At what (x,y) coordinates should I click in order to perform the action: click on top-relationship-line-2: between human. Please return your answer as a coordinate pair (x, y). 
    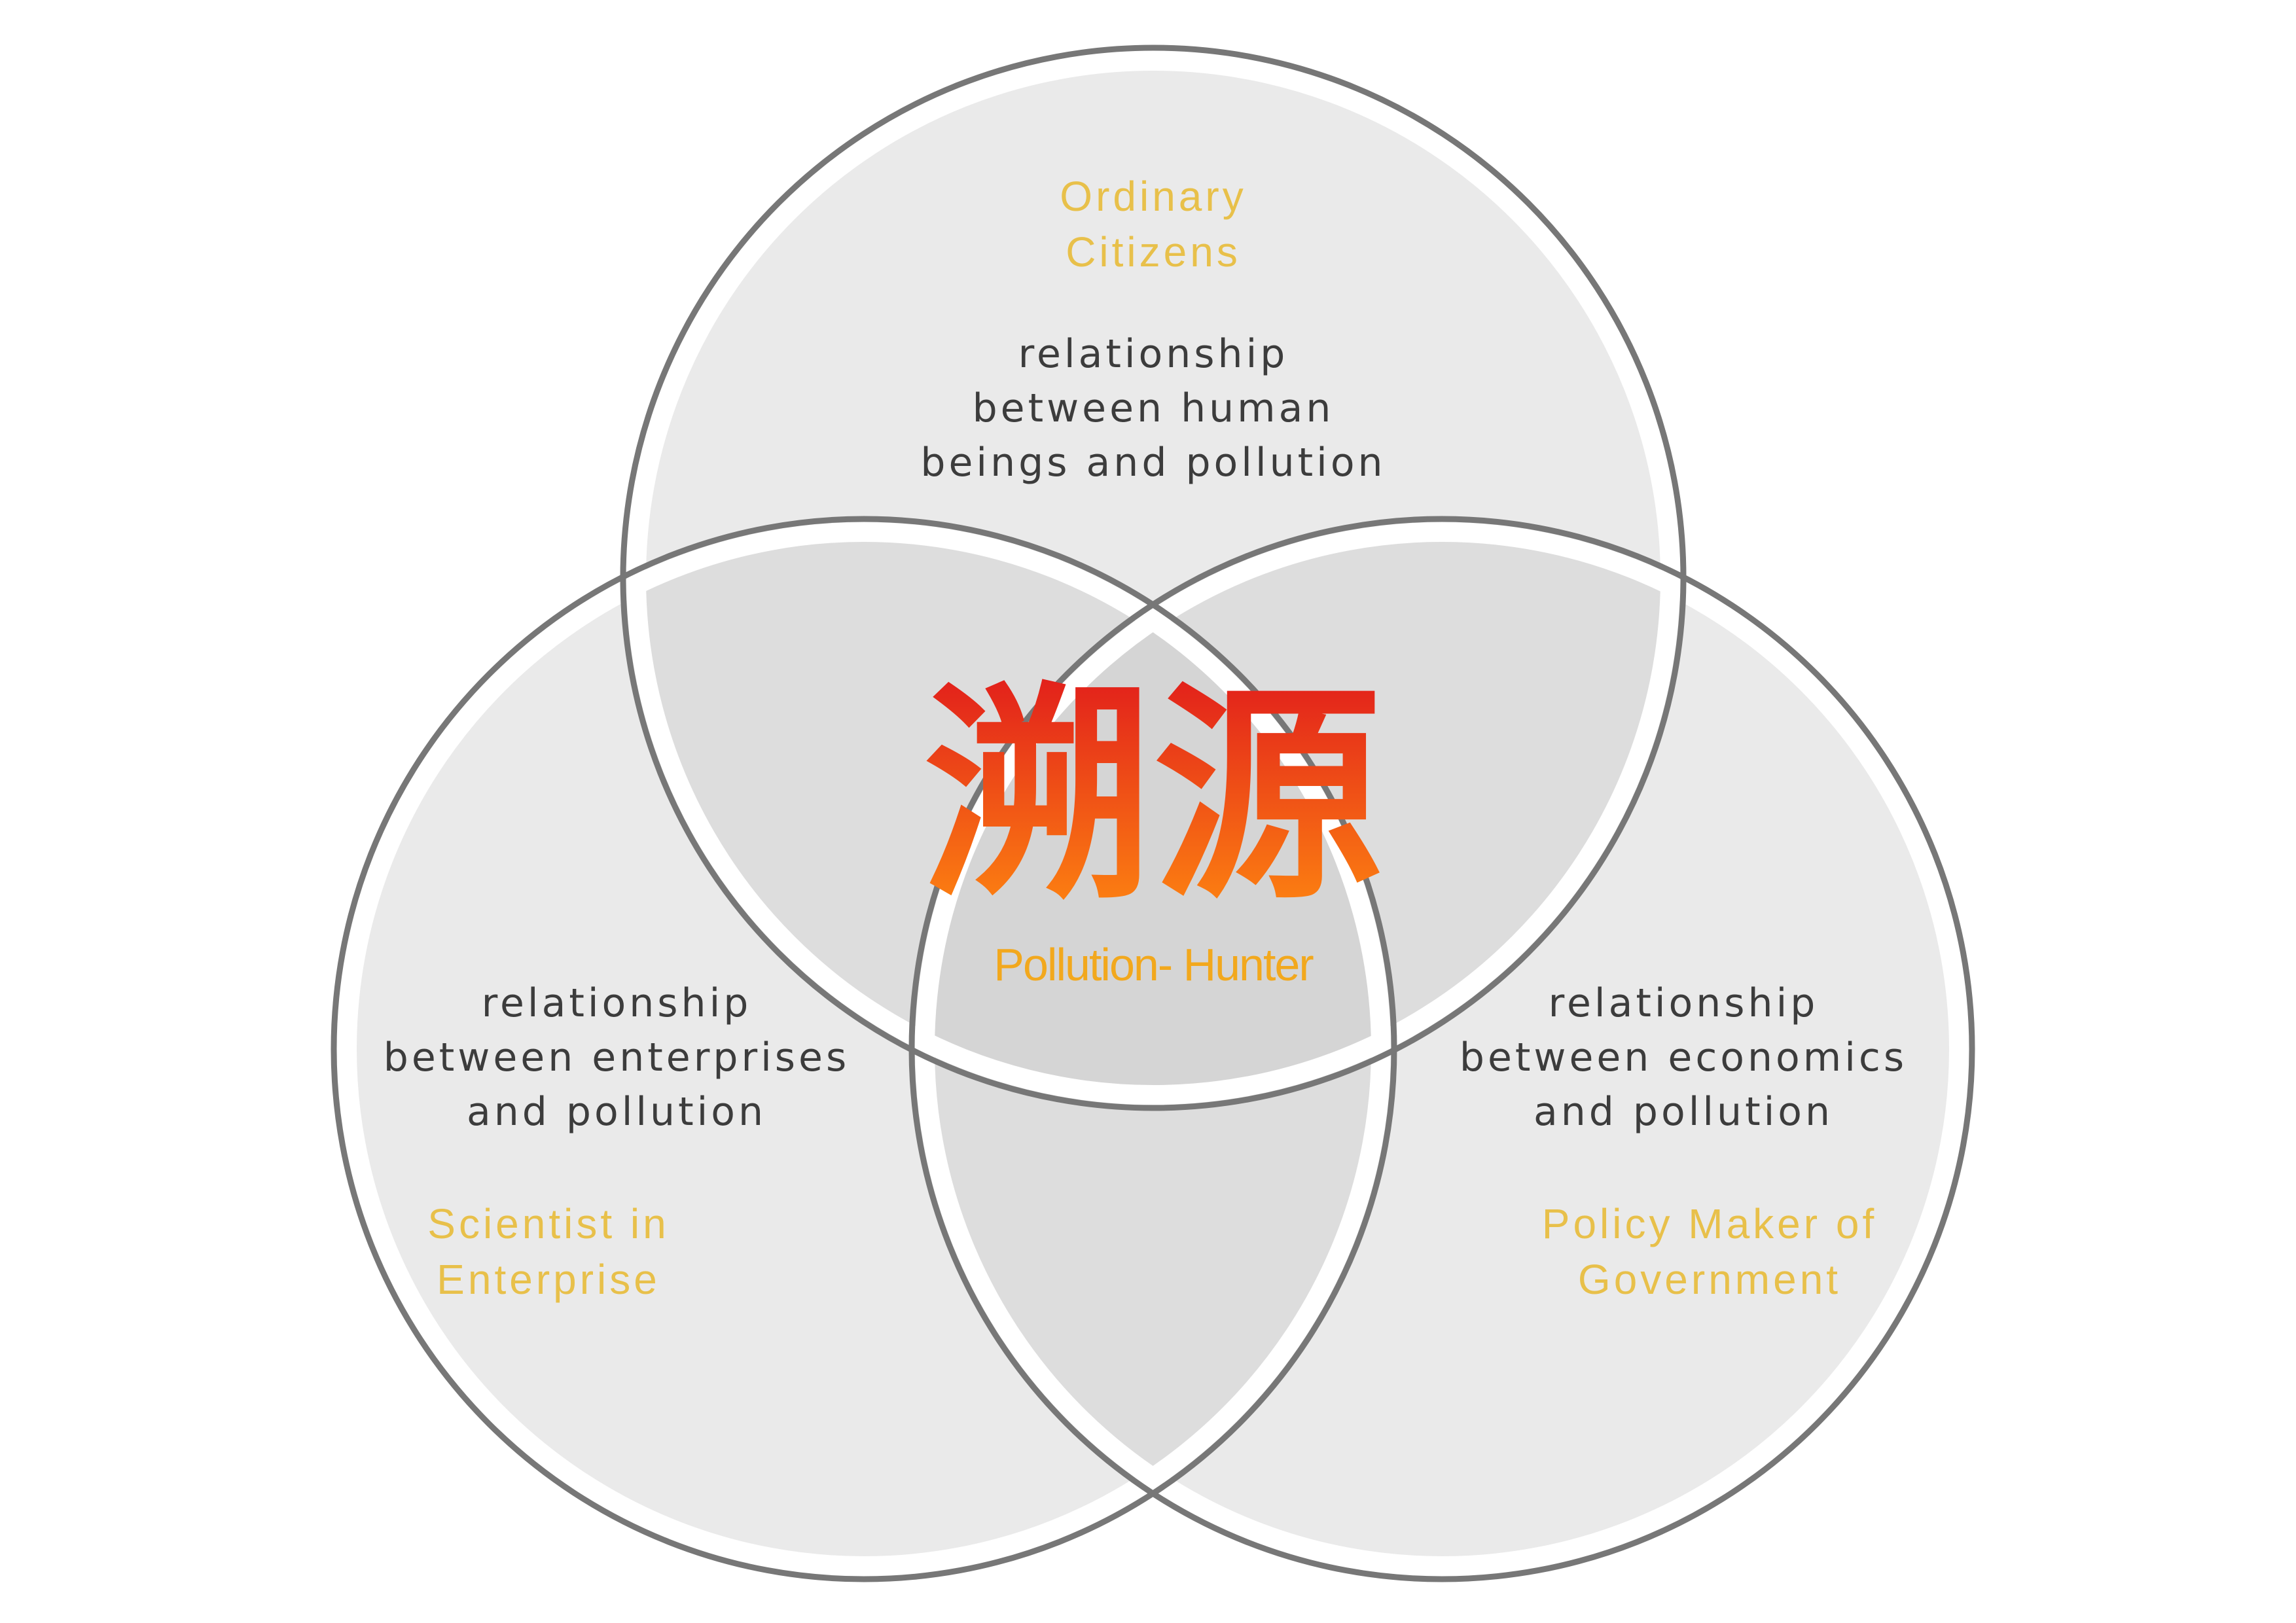
    Looking at the image, I should click on (1154, 408).